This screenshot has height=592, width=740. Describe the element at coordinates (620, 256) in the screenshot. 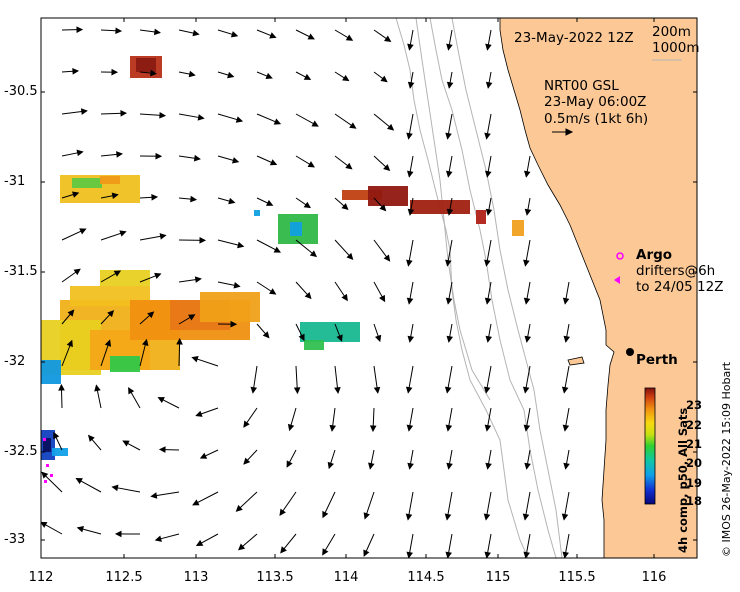

I see `argo-marker` at that location.